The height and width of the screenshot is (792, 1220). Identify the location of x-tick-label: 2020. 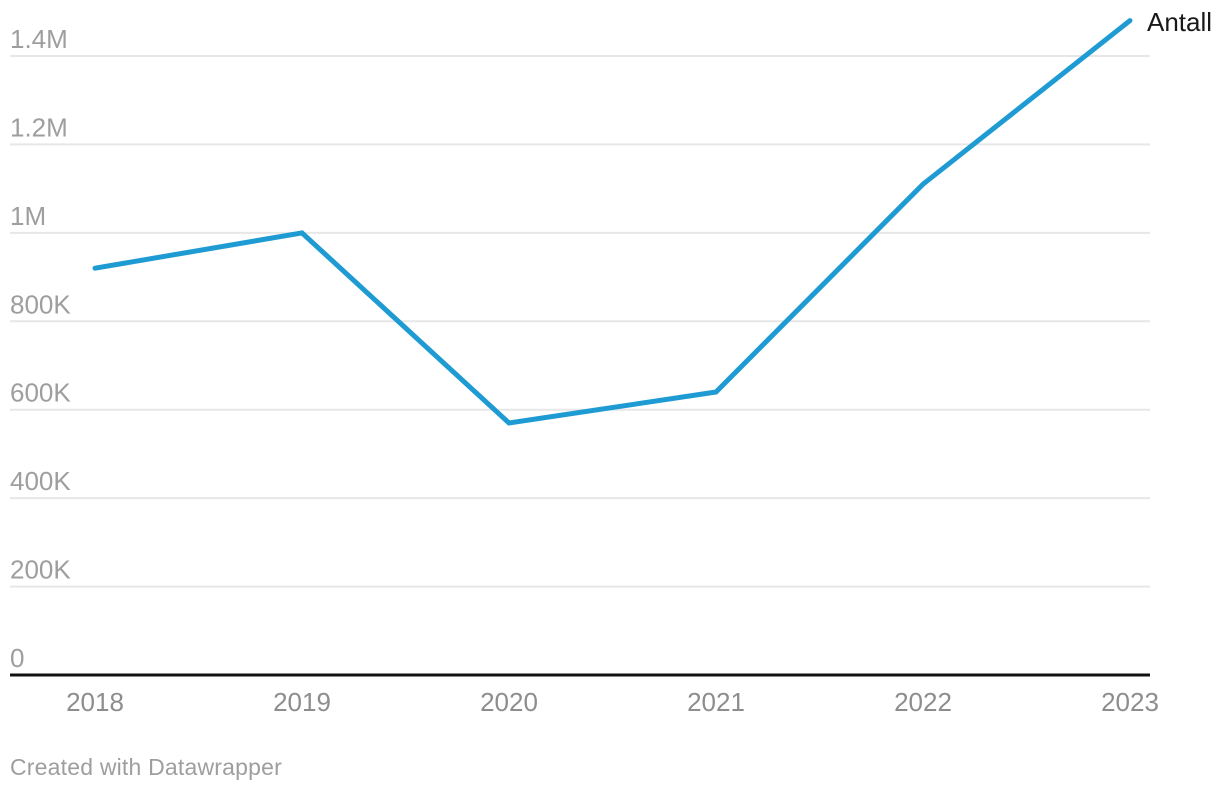
(509, 702).